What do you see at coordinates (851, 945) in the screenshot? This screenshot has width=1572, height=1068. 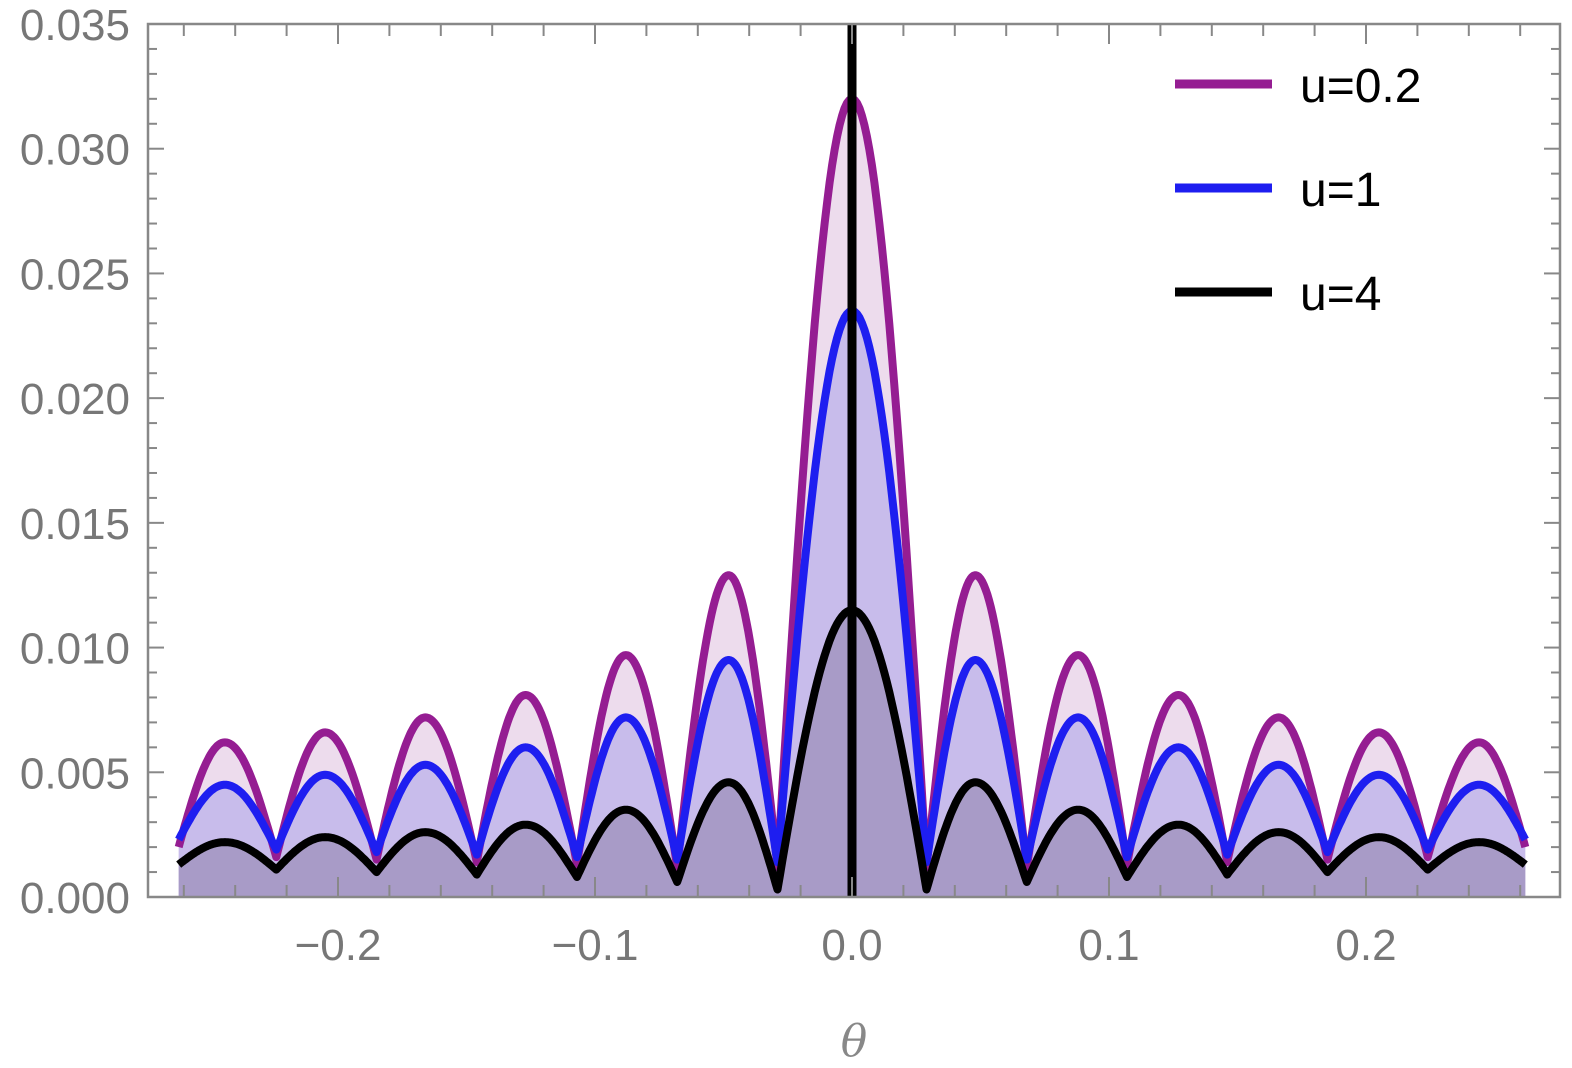 I see `x-tick-label: 0.0` at bounding box center [851, 945].